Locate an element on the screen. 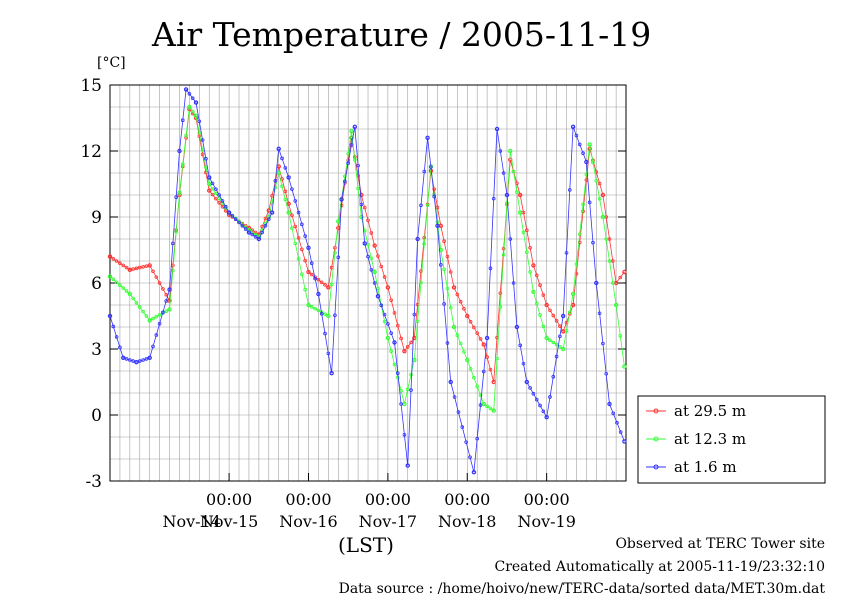 This screenshot has height=597, width=842. y-axis-unit-label: [°C] is located at coordinates (111, 63).